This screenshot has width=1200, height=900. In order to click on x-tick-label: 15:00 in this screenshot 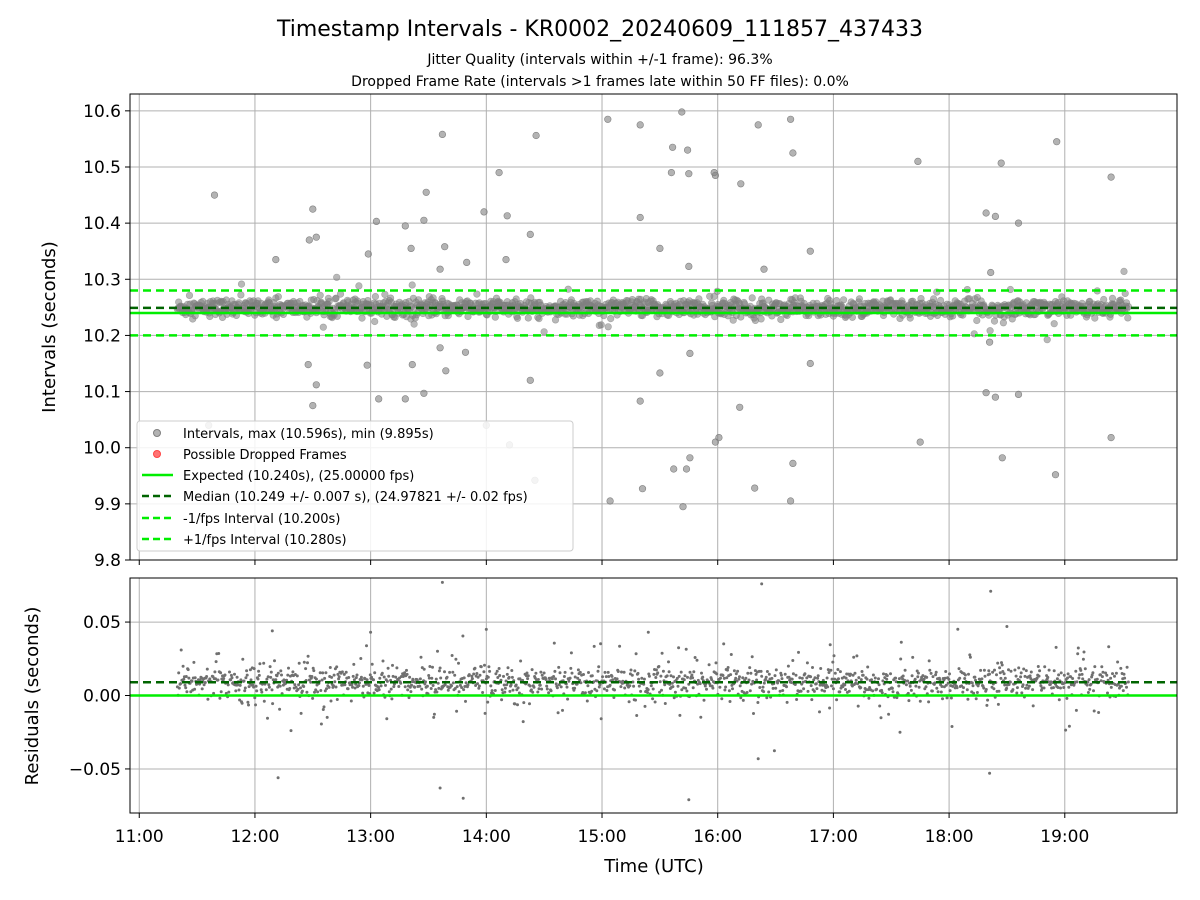, I will do `click(602, 837)`.